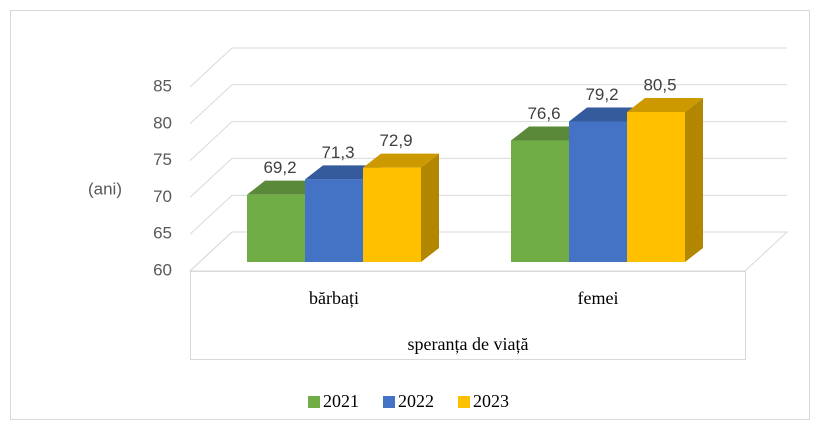 The width and height of the screenshot is (821, 430). What do you see at coordinates (341, 401) in the screenshot?
I see `legend-label: 2021` at bounding box center [341, 401].